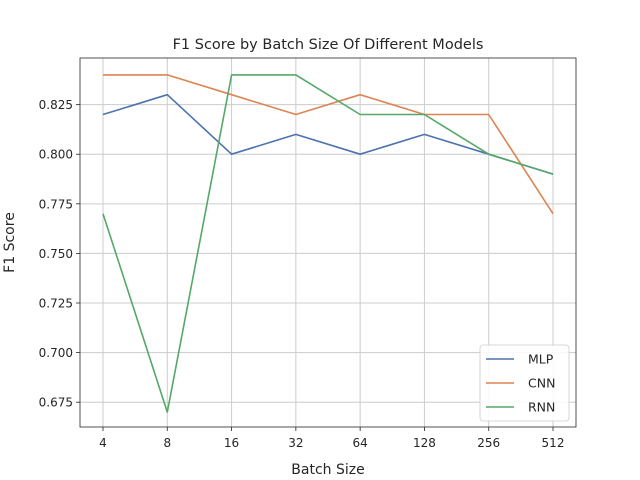 This screenshot has width=640, height=480. I want to click on x-tick-label: 32, so click(295, 443).